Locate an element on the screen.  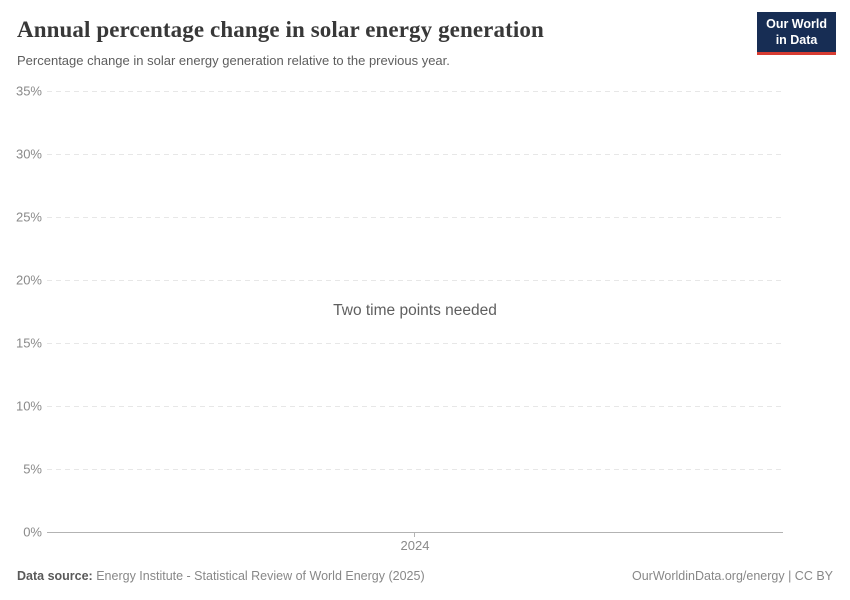
ytick-label-10pct: 10% is located at coordinates (28, 406).